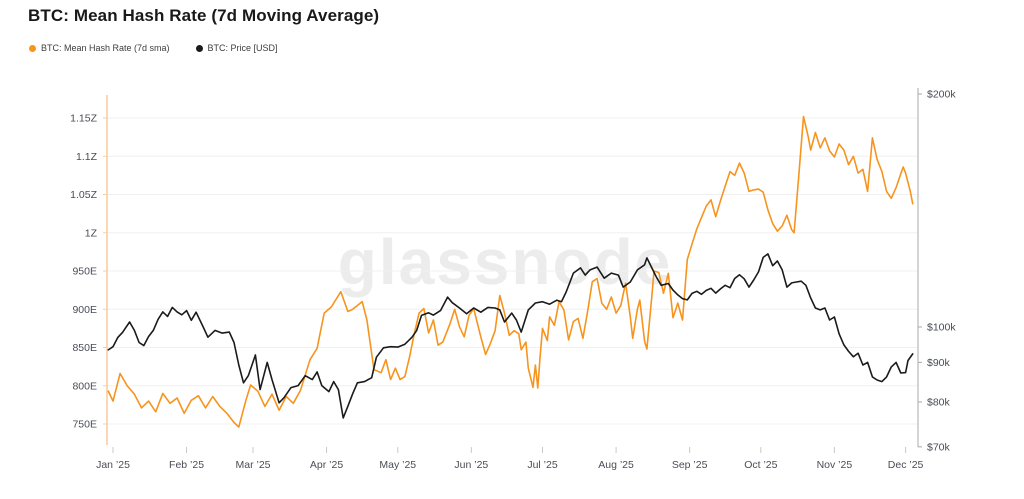 Image resolution: width=1024 pixels, height=499 pixels. I want to click on right-axis-tick-label: $90k, so click(939, 363).